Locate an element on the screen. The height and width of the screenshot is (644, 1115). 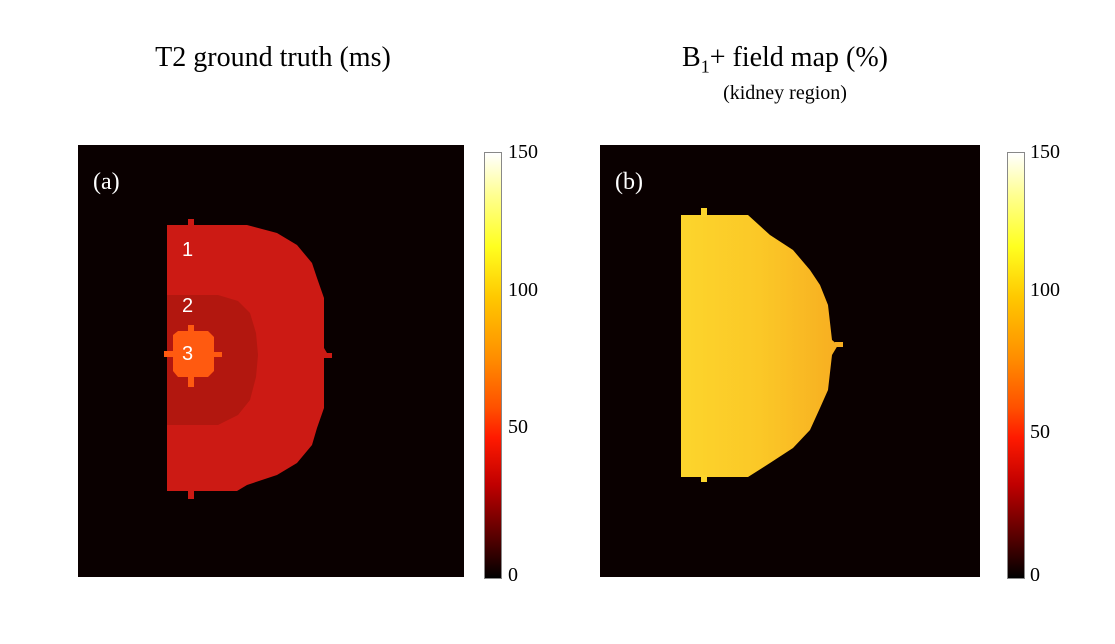
b1-map-image is located at coordinates (762, 345).